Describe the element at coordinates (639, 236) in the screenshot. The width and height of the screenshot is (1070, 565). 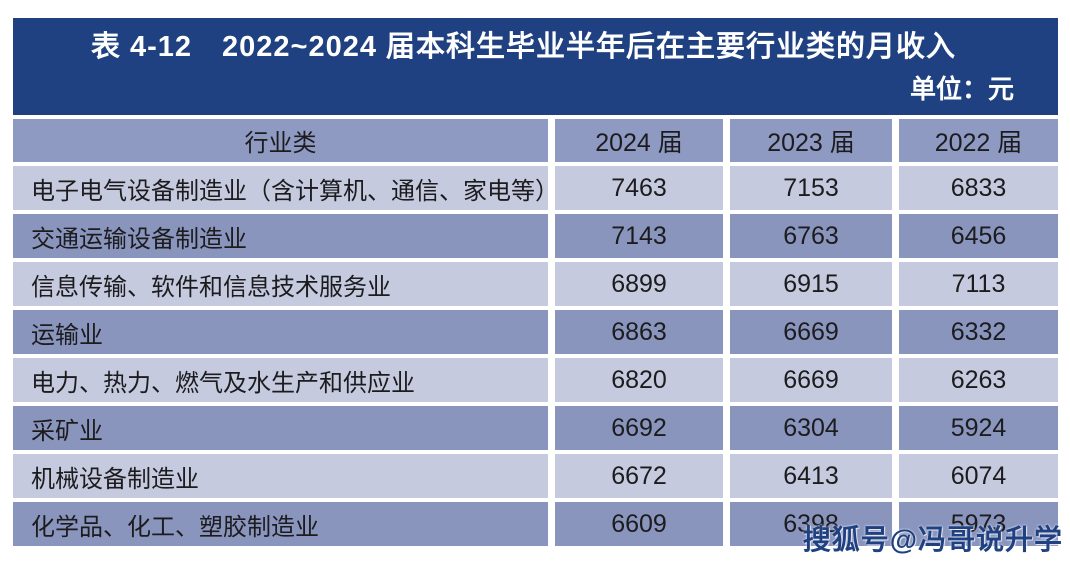
I see `value-2024-cell: 7143` at that location.